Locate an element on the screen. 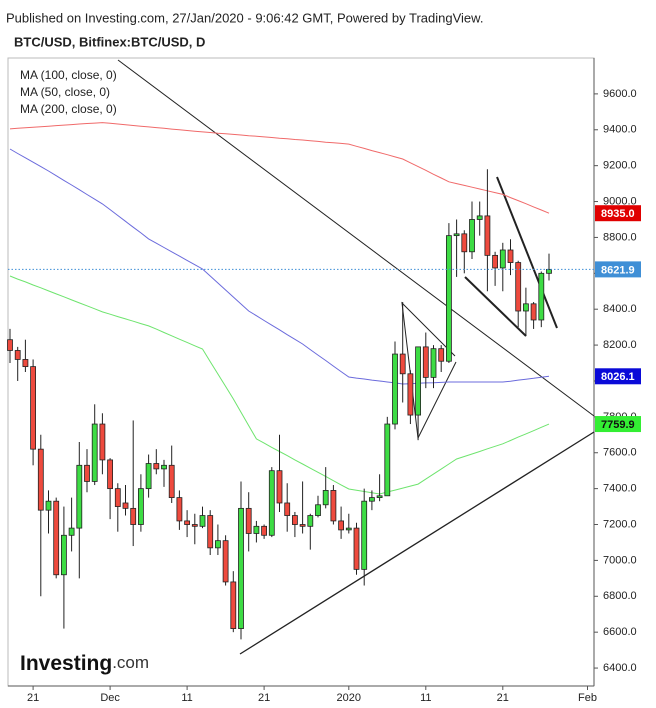 This screenshot has height=708, width=656. x-tick-label: 2020 is located at coordinates (349, 698).